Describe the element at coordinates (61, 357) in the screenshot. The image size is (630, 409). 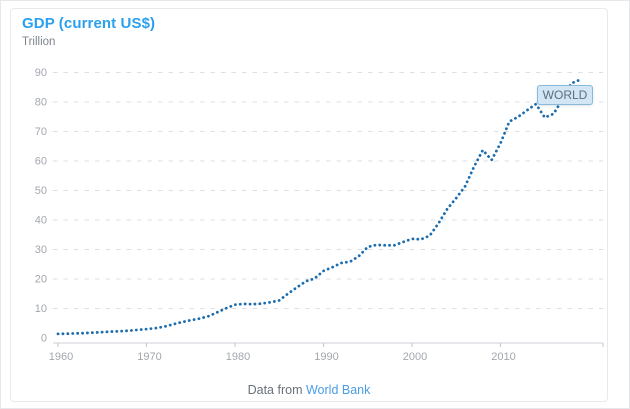
I see `svg-text: 1960` at that location.